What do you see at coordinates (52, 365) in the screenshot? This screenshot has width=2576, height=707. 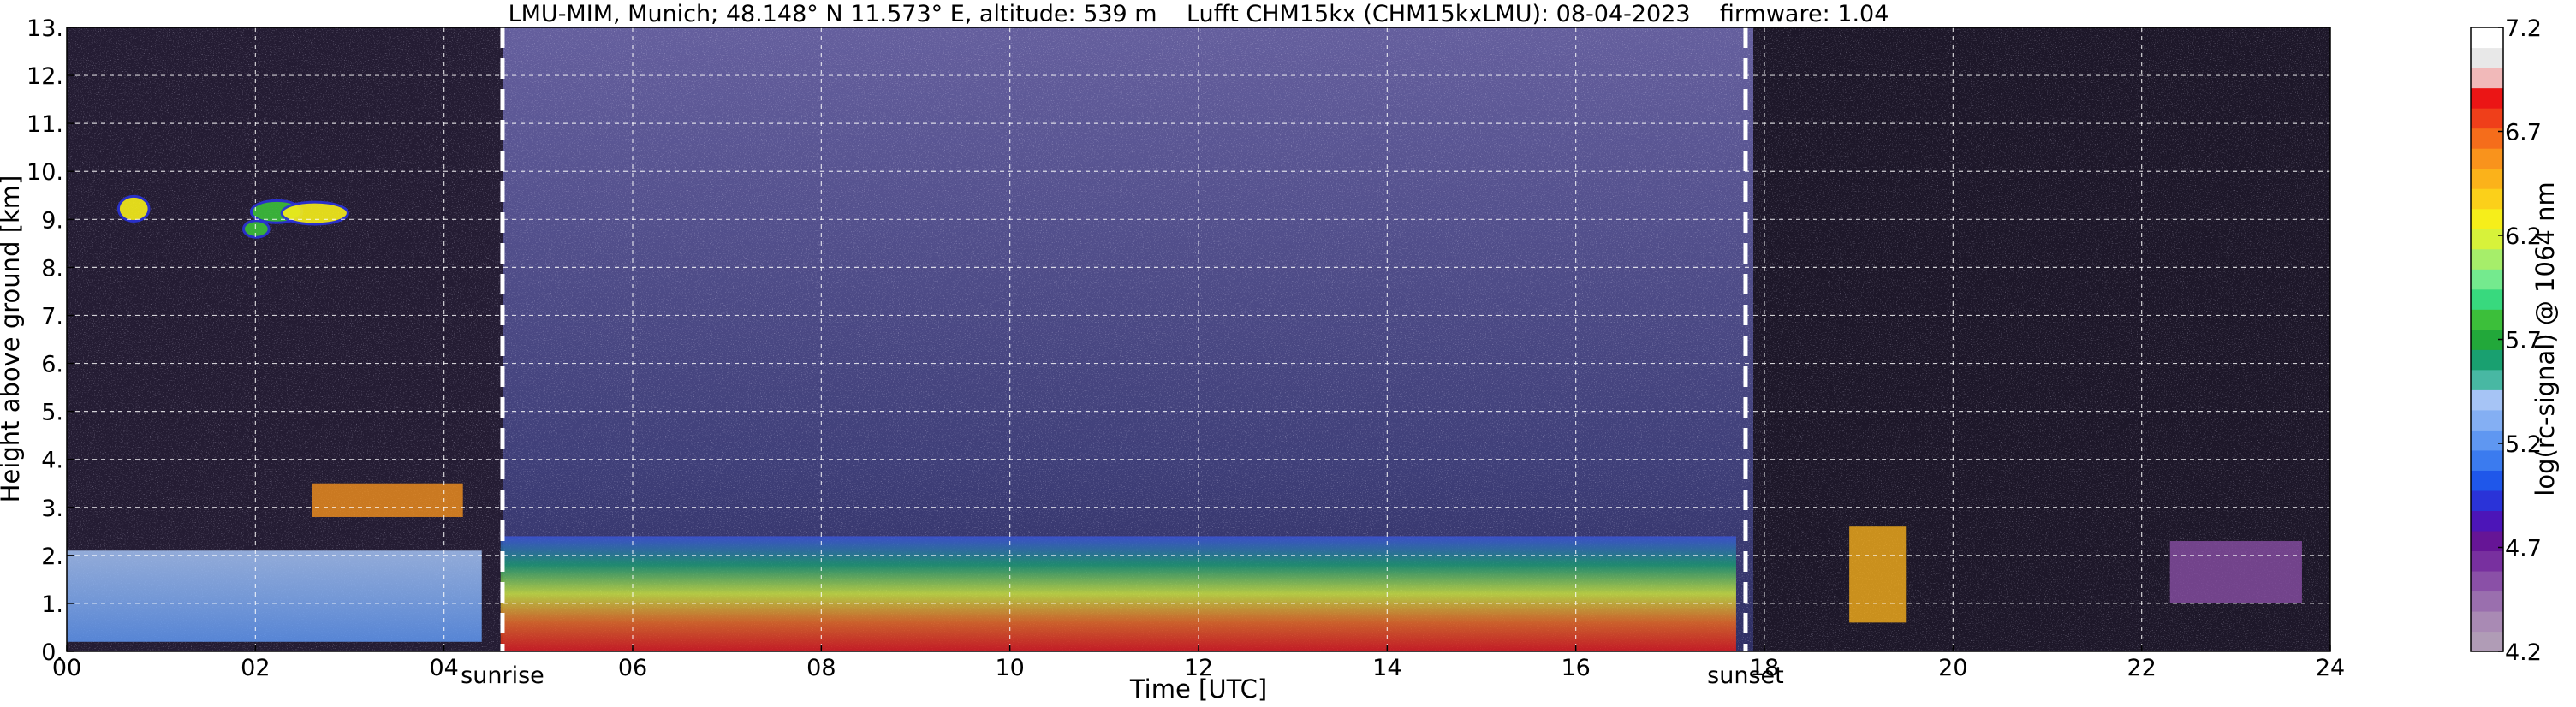 I see `y-tick-label: 6.` at bounding box center [52, 365].